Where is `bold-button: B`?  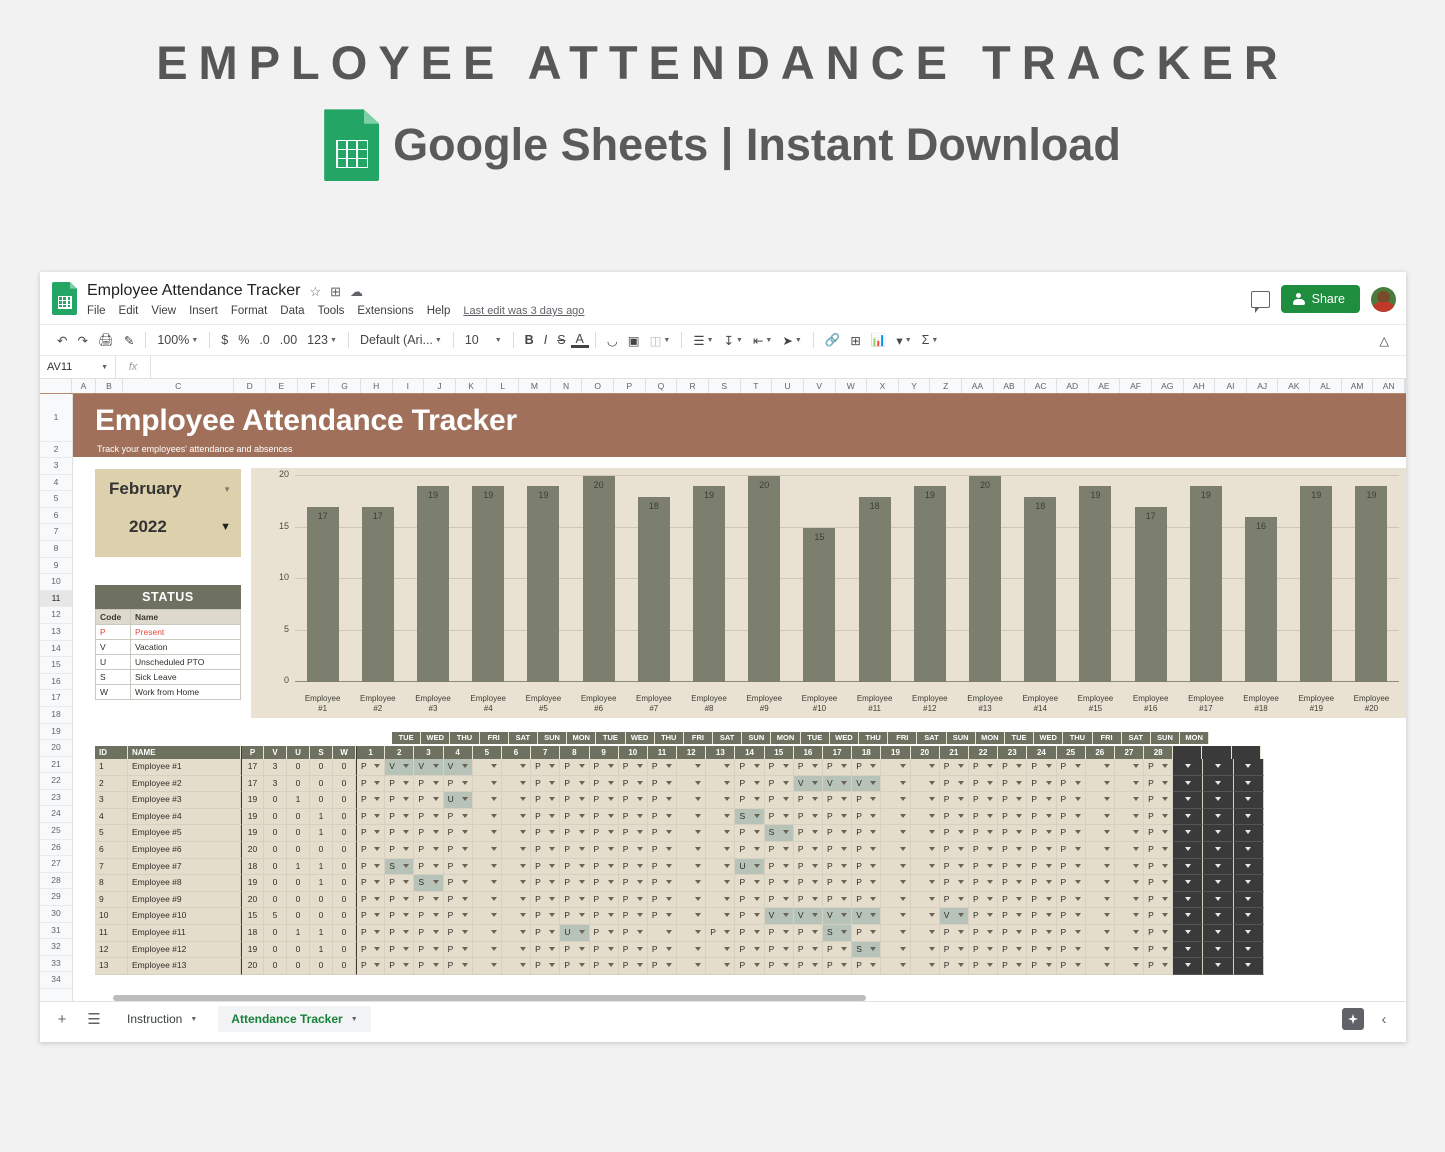 bold-button: B is located at coordinates (529, 340).